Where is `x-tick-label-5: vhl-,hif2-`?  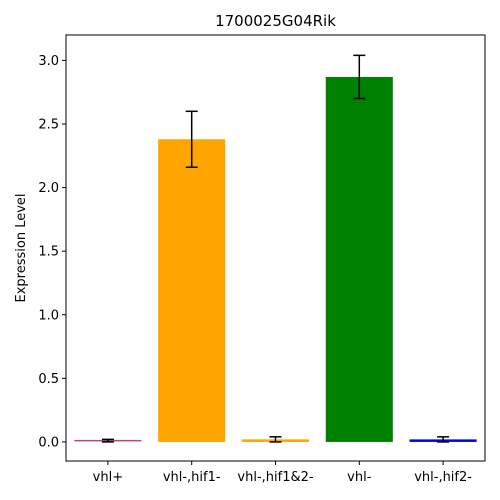
x-tick-label-5: vhl-,hif2- is located at coordinates (443, 477).